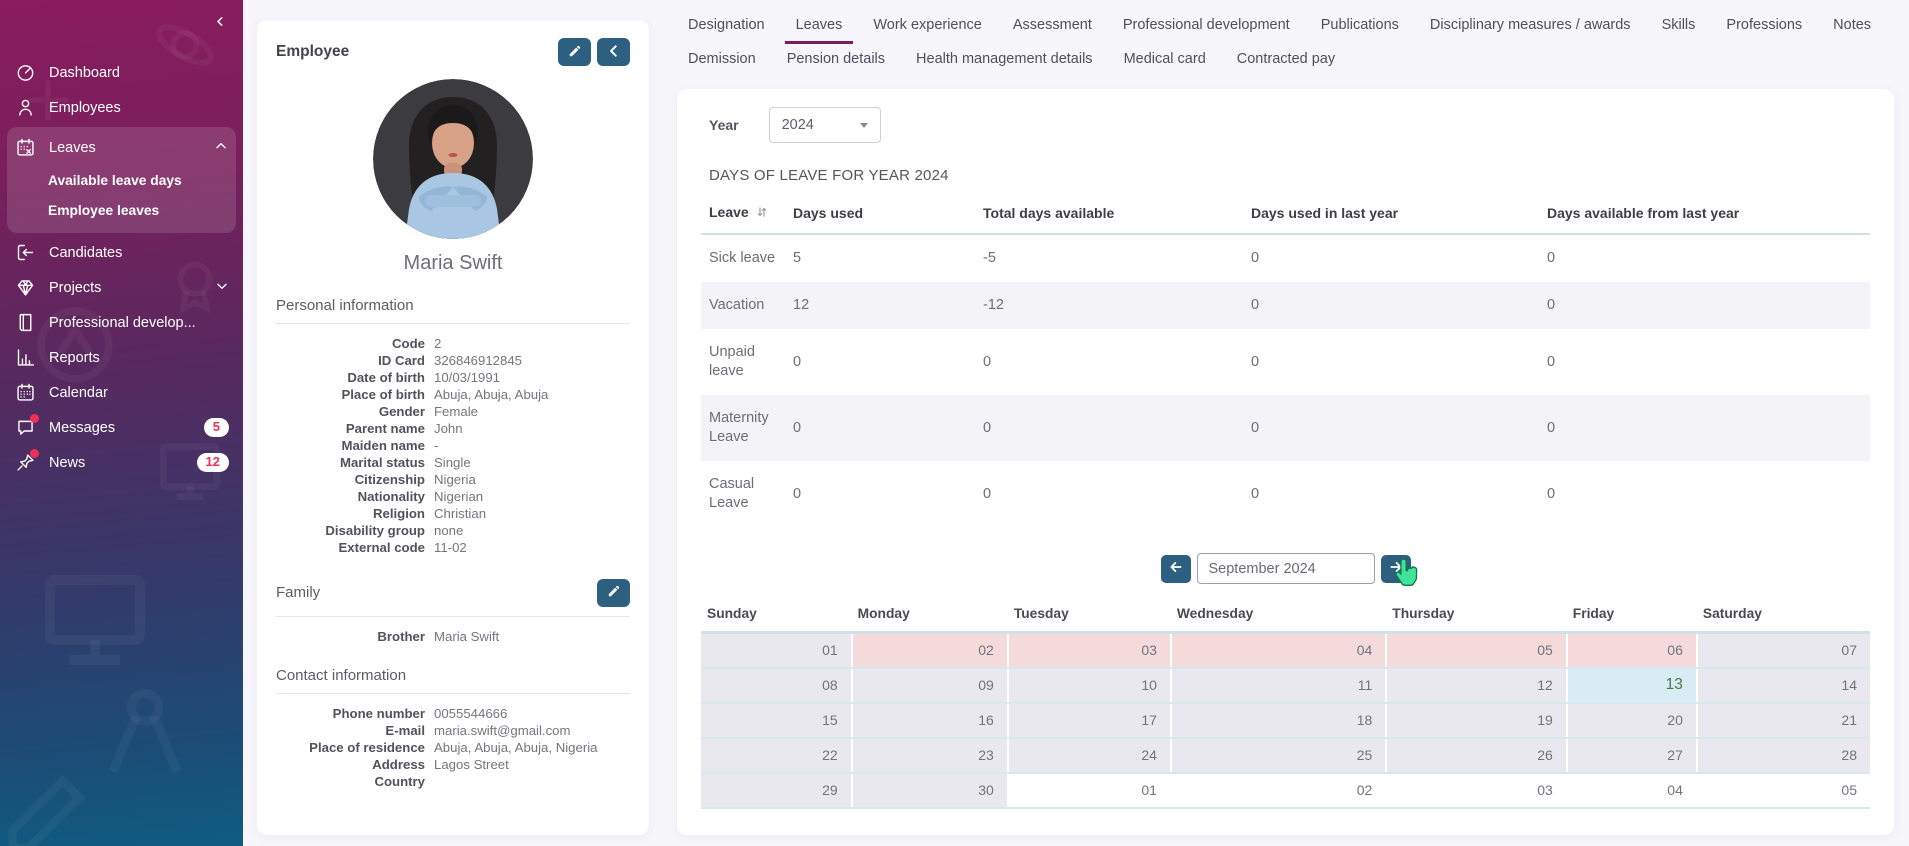 The width and height of the screenshot is (1909, 846). What do you see at coordinates (930, 755) in the screenshot?
I see `calendar-day-cell: 23` at bounding box center [930, 755].